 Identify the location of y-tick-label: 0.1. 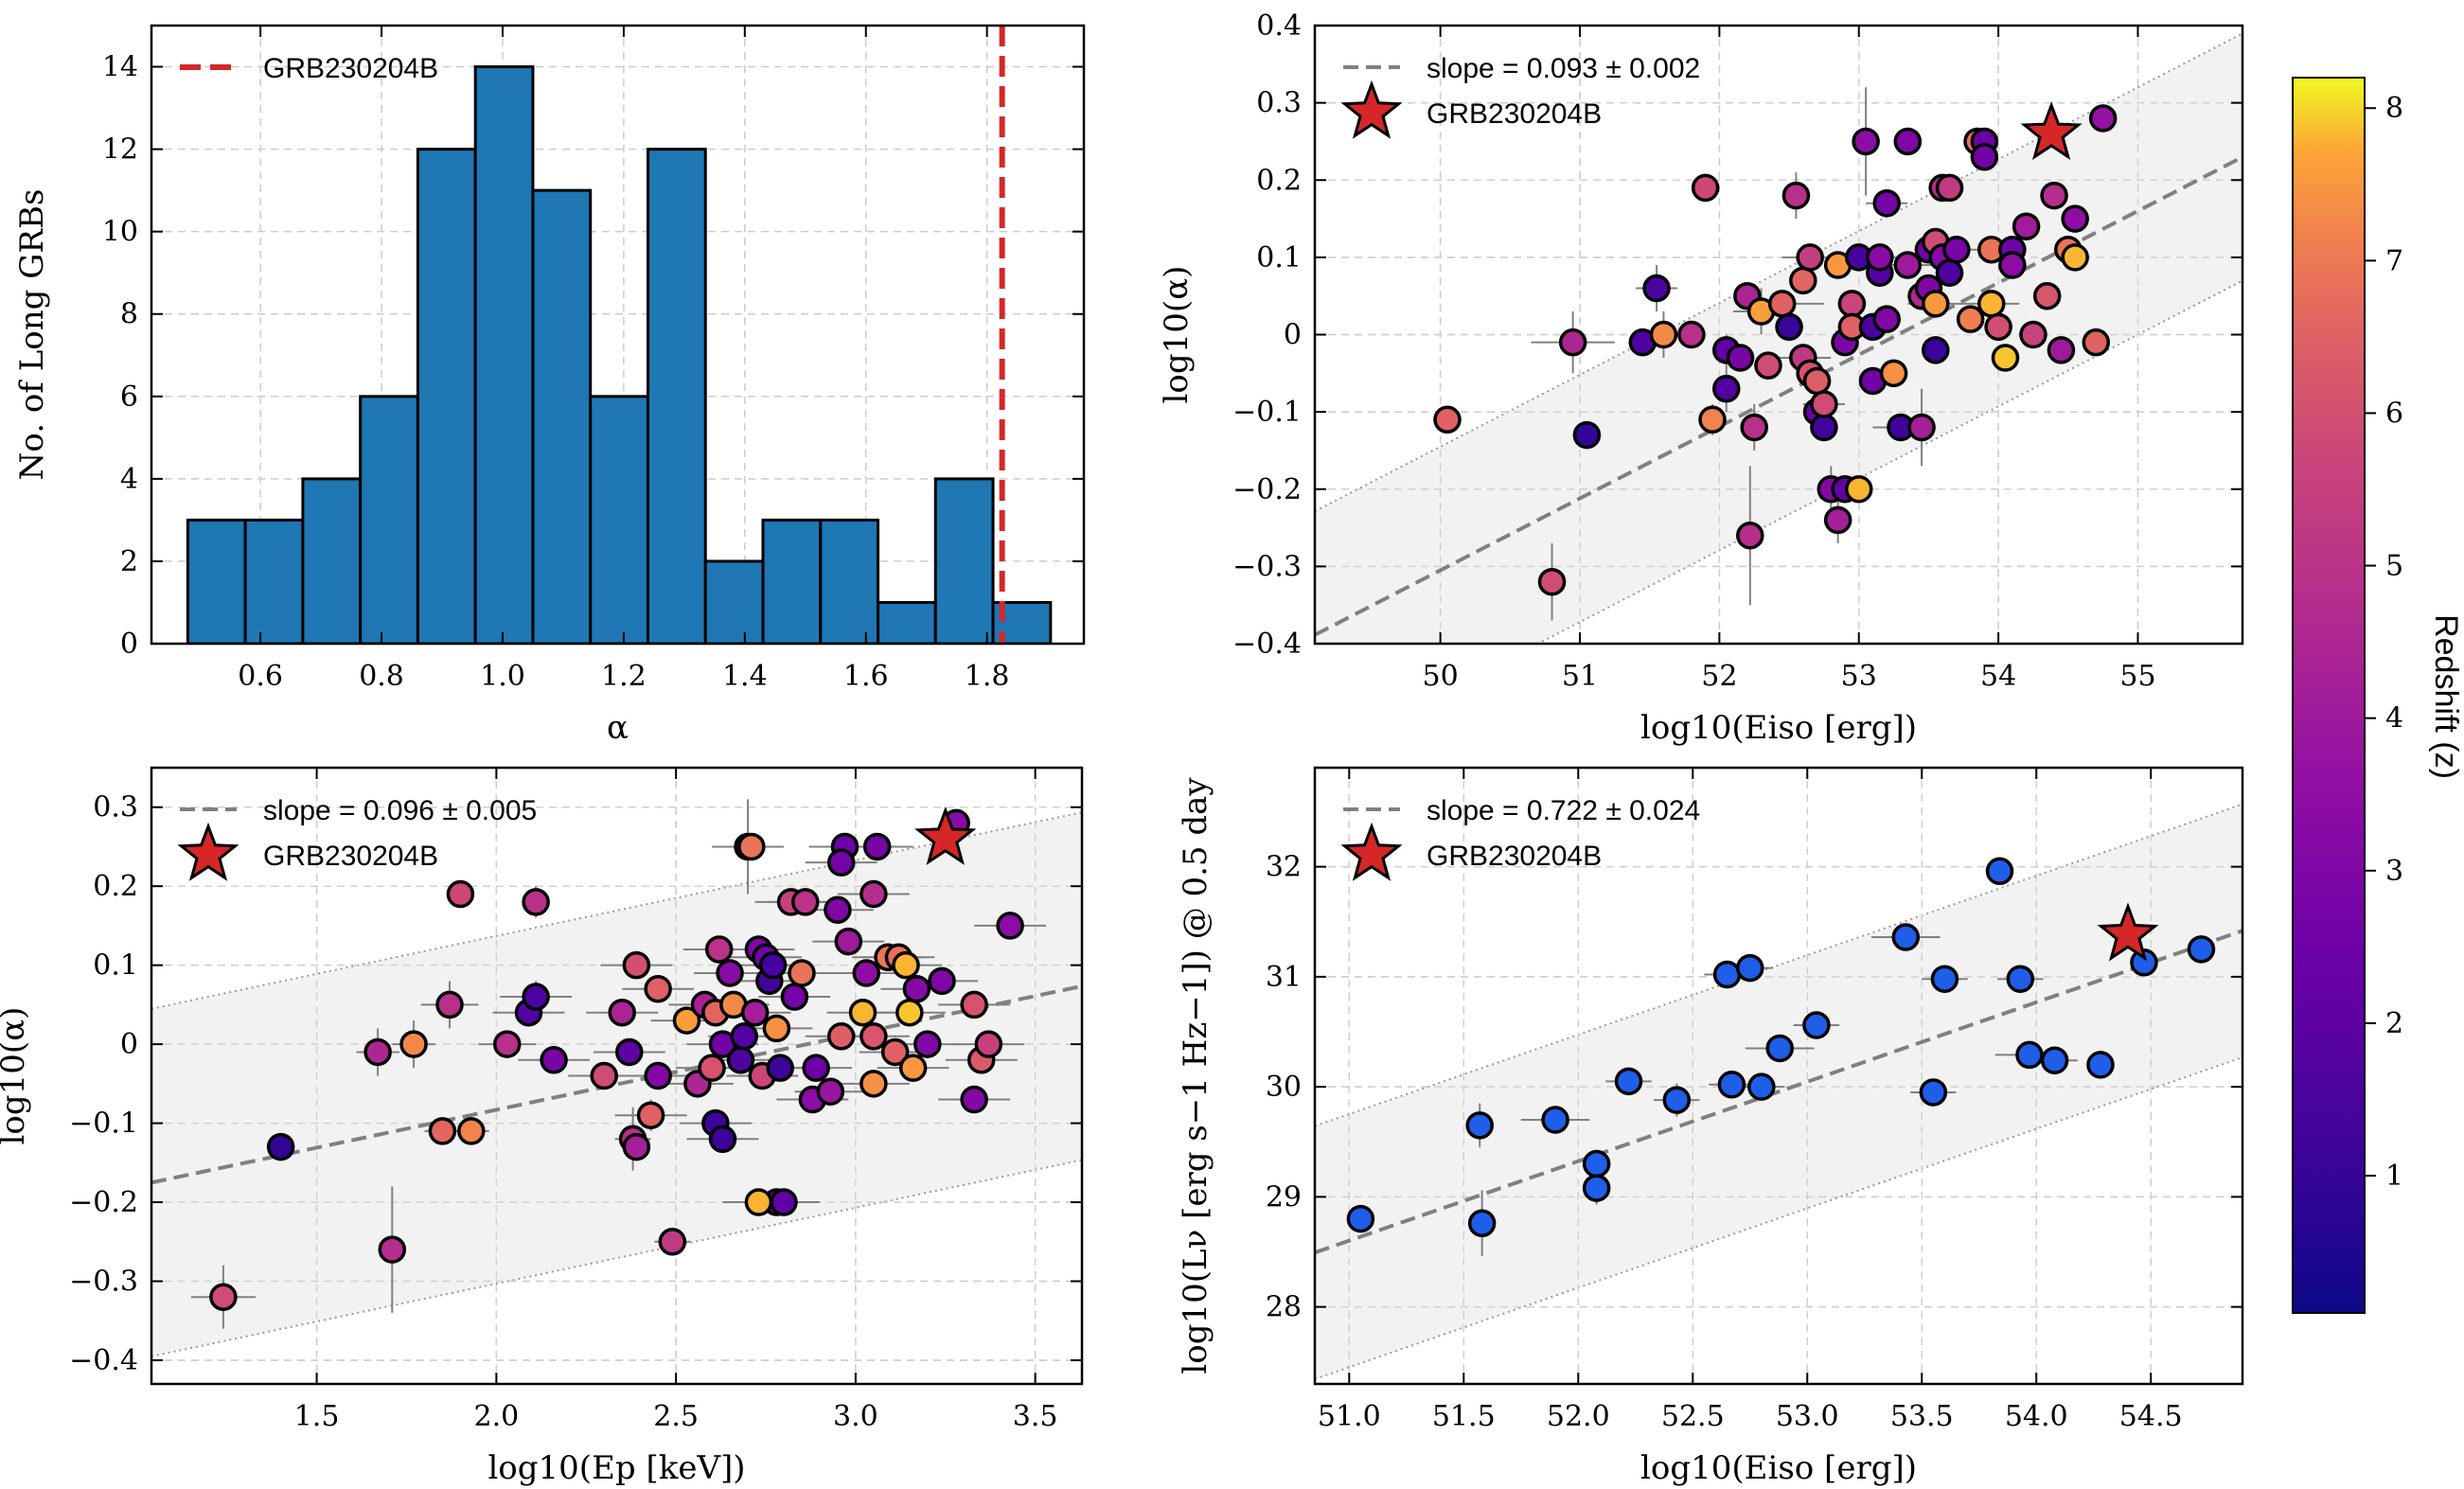
(1279, 258).